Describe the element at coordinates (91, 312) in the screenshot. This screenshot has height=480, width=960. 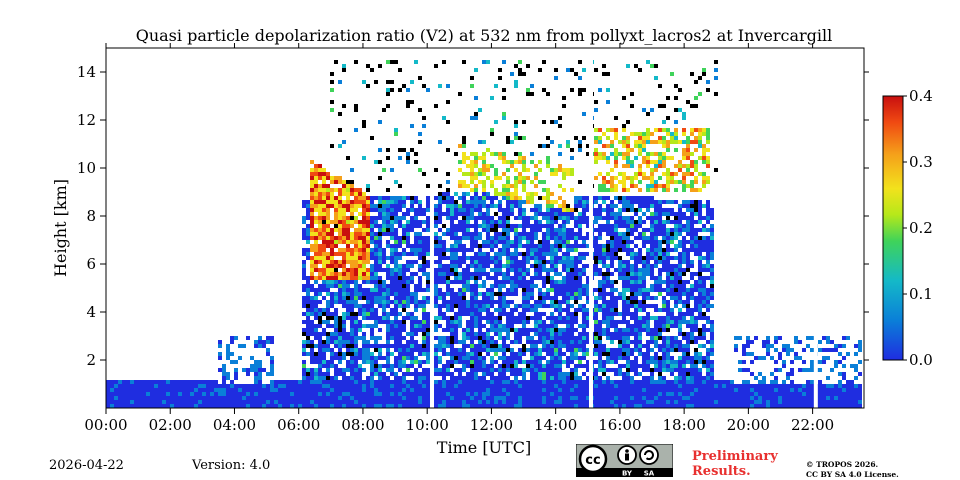
I see `y-tick-label: 4` at that location.